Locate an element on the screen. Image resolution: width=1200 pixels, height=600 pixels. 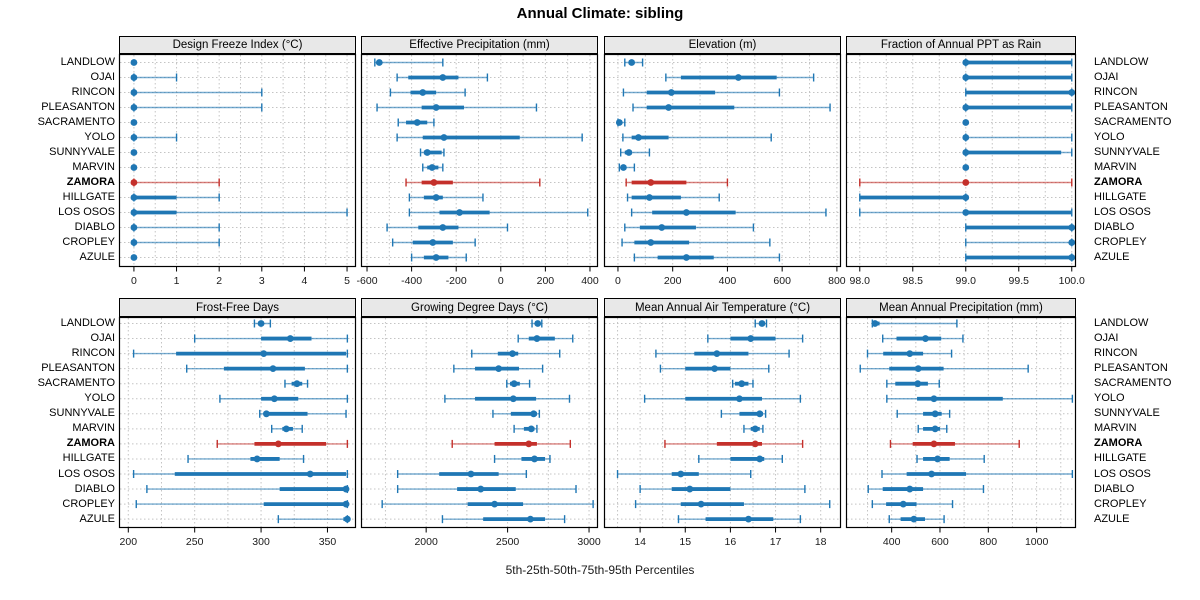
tick-label: 1000 is located at coordinates (1037, 542).